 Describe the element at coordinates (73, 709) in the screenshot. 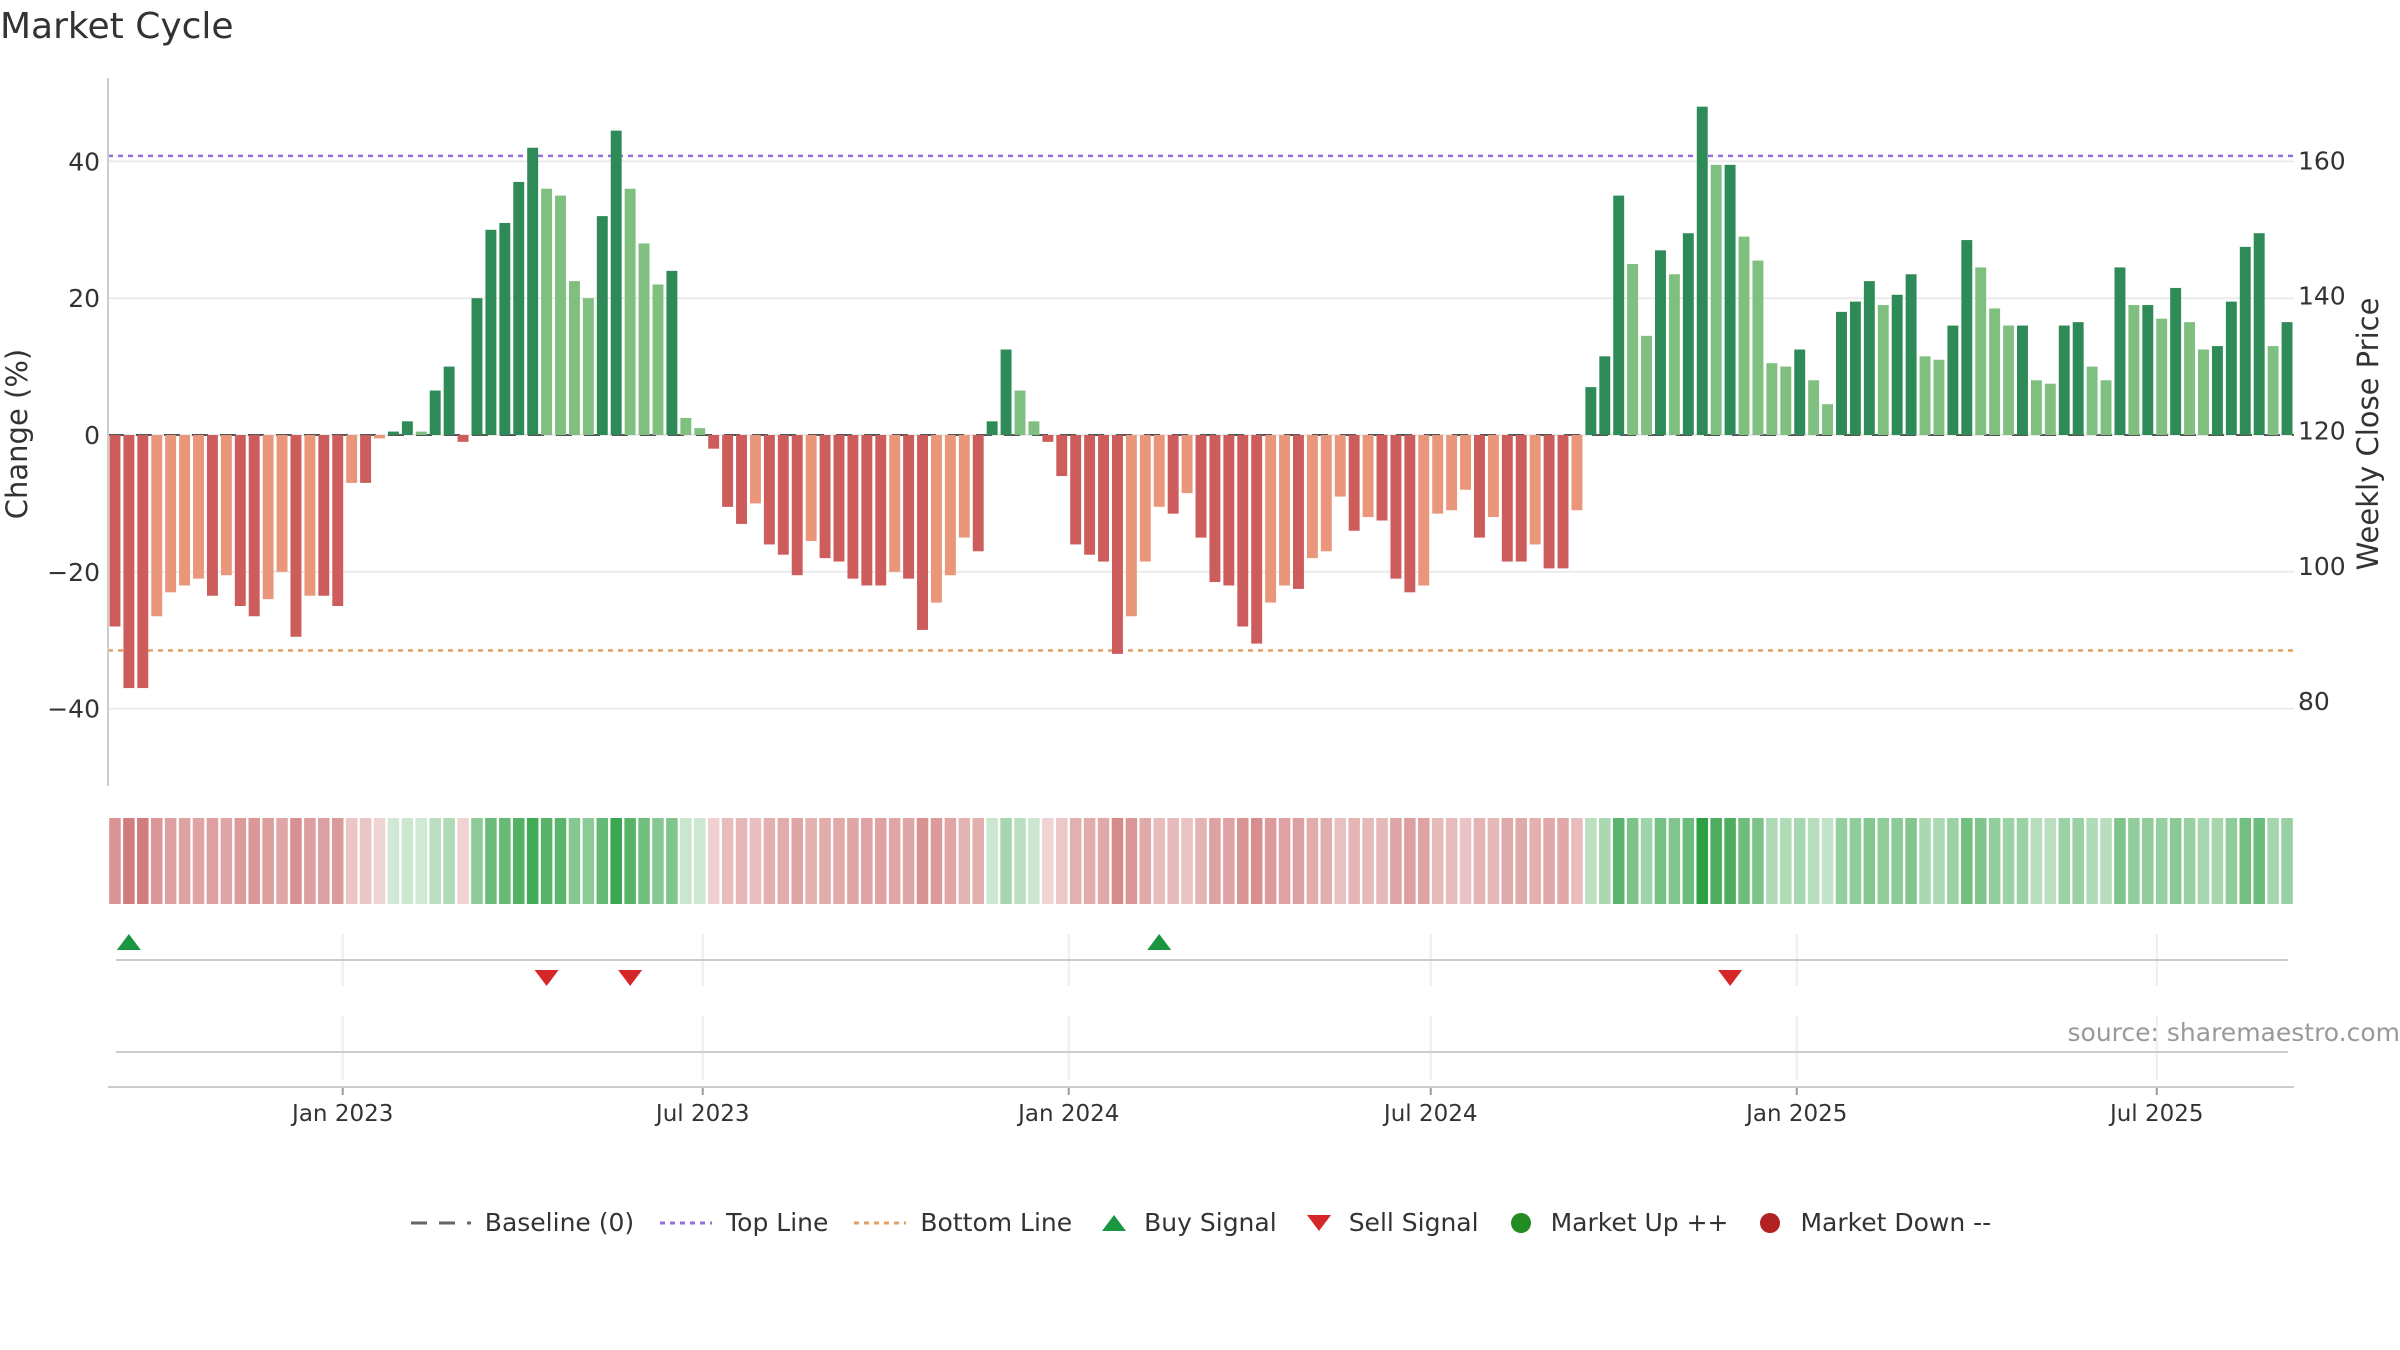

I see `y-tick-label: −40` at that location.